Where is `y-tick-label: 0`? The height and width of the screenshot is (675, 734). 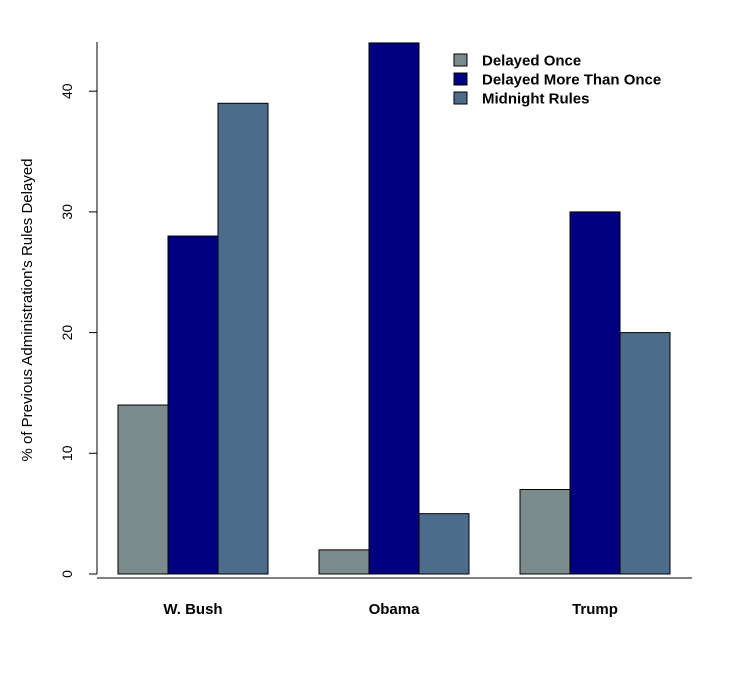
y-tick-label: 0 is located at coordinates (67, 574).